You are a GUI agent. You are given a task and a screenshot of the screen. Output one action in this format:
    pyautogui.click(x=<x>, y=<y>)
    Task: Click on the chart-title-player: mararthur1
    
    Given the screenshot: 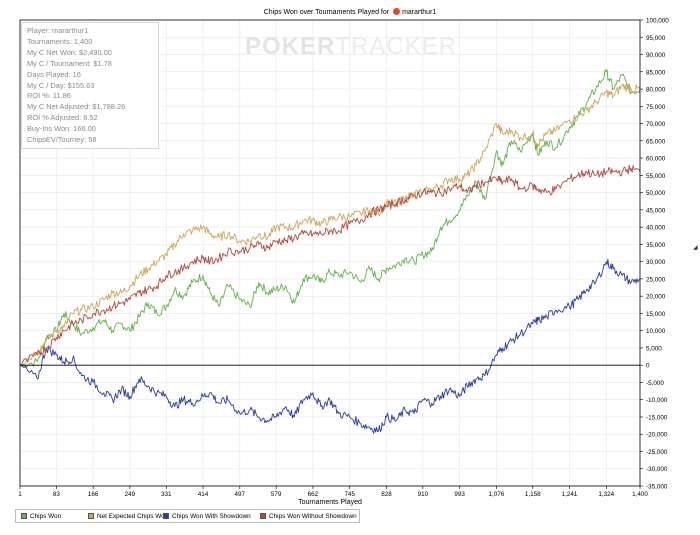 What is the action you would take?
    pyautogui.click(x=419, y=12)
    